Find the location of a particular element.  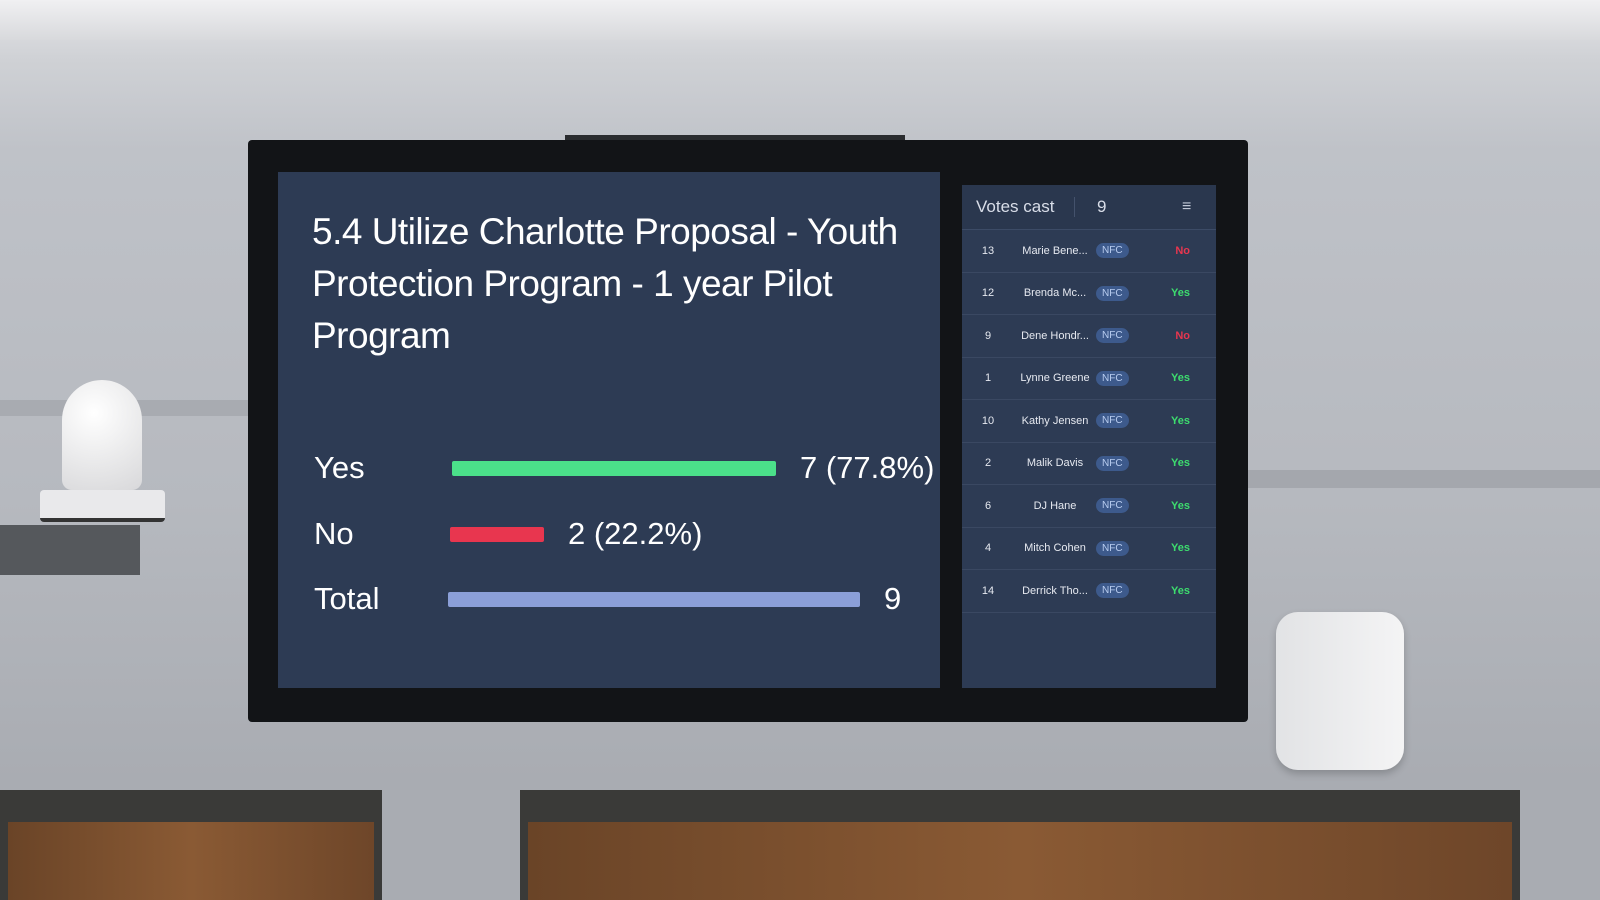

ptz-camera is located at coordinates (102, 451).